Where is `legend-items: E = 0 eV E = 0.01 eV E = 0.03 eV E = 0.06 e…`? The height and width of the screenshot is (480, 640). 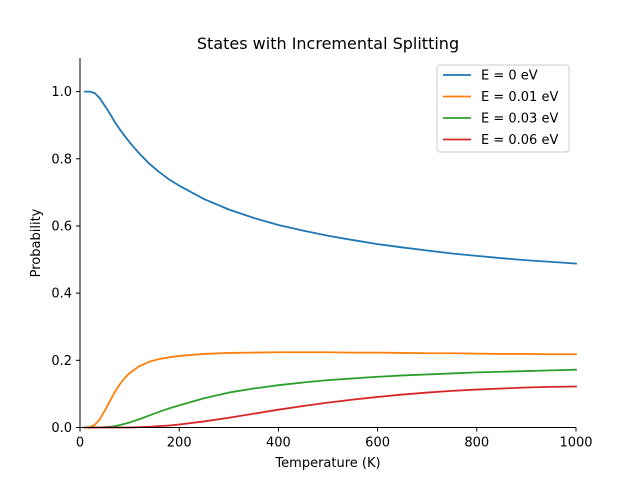 legend-items: E = 0 eV E = 0.01 eV E = 0.03 eV E = 0.06 e… is located at coordinates (500, 108).